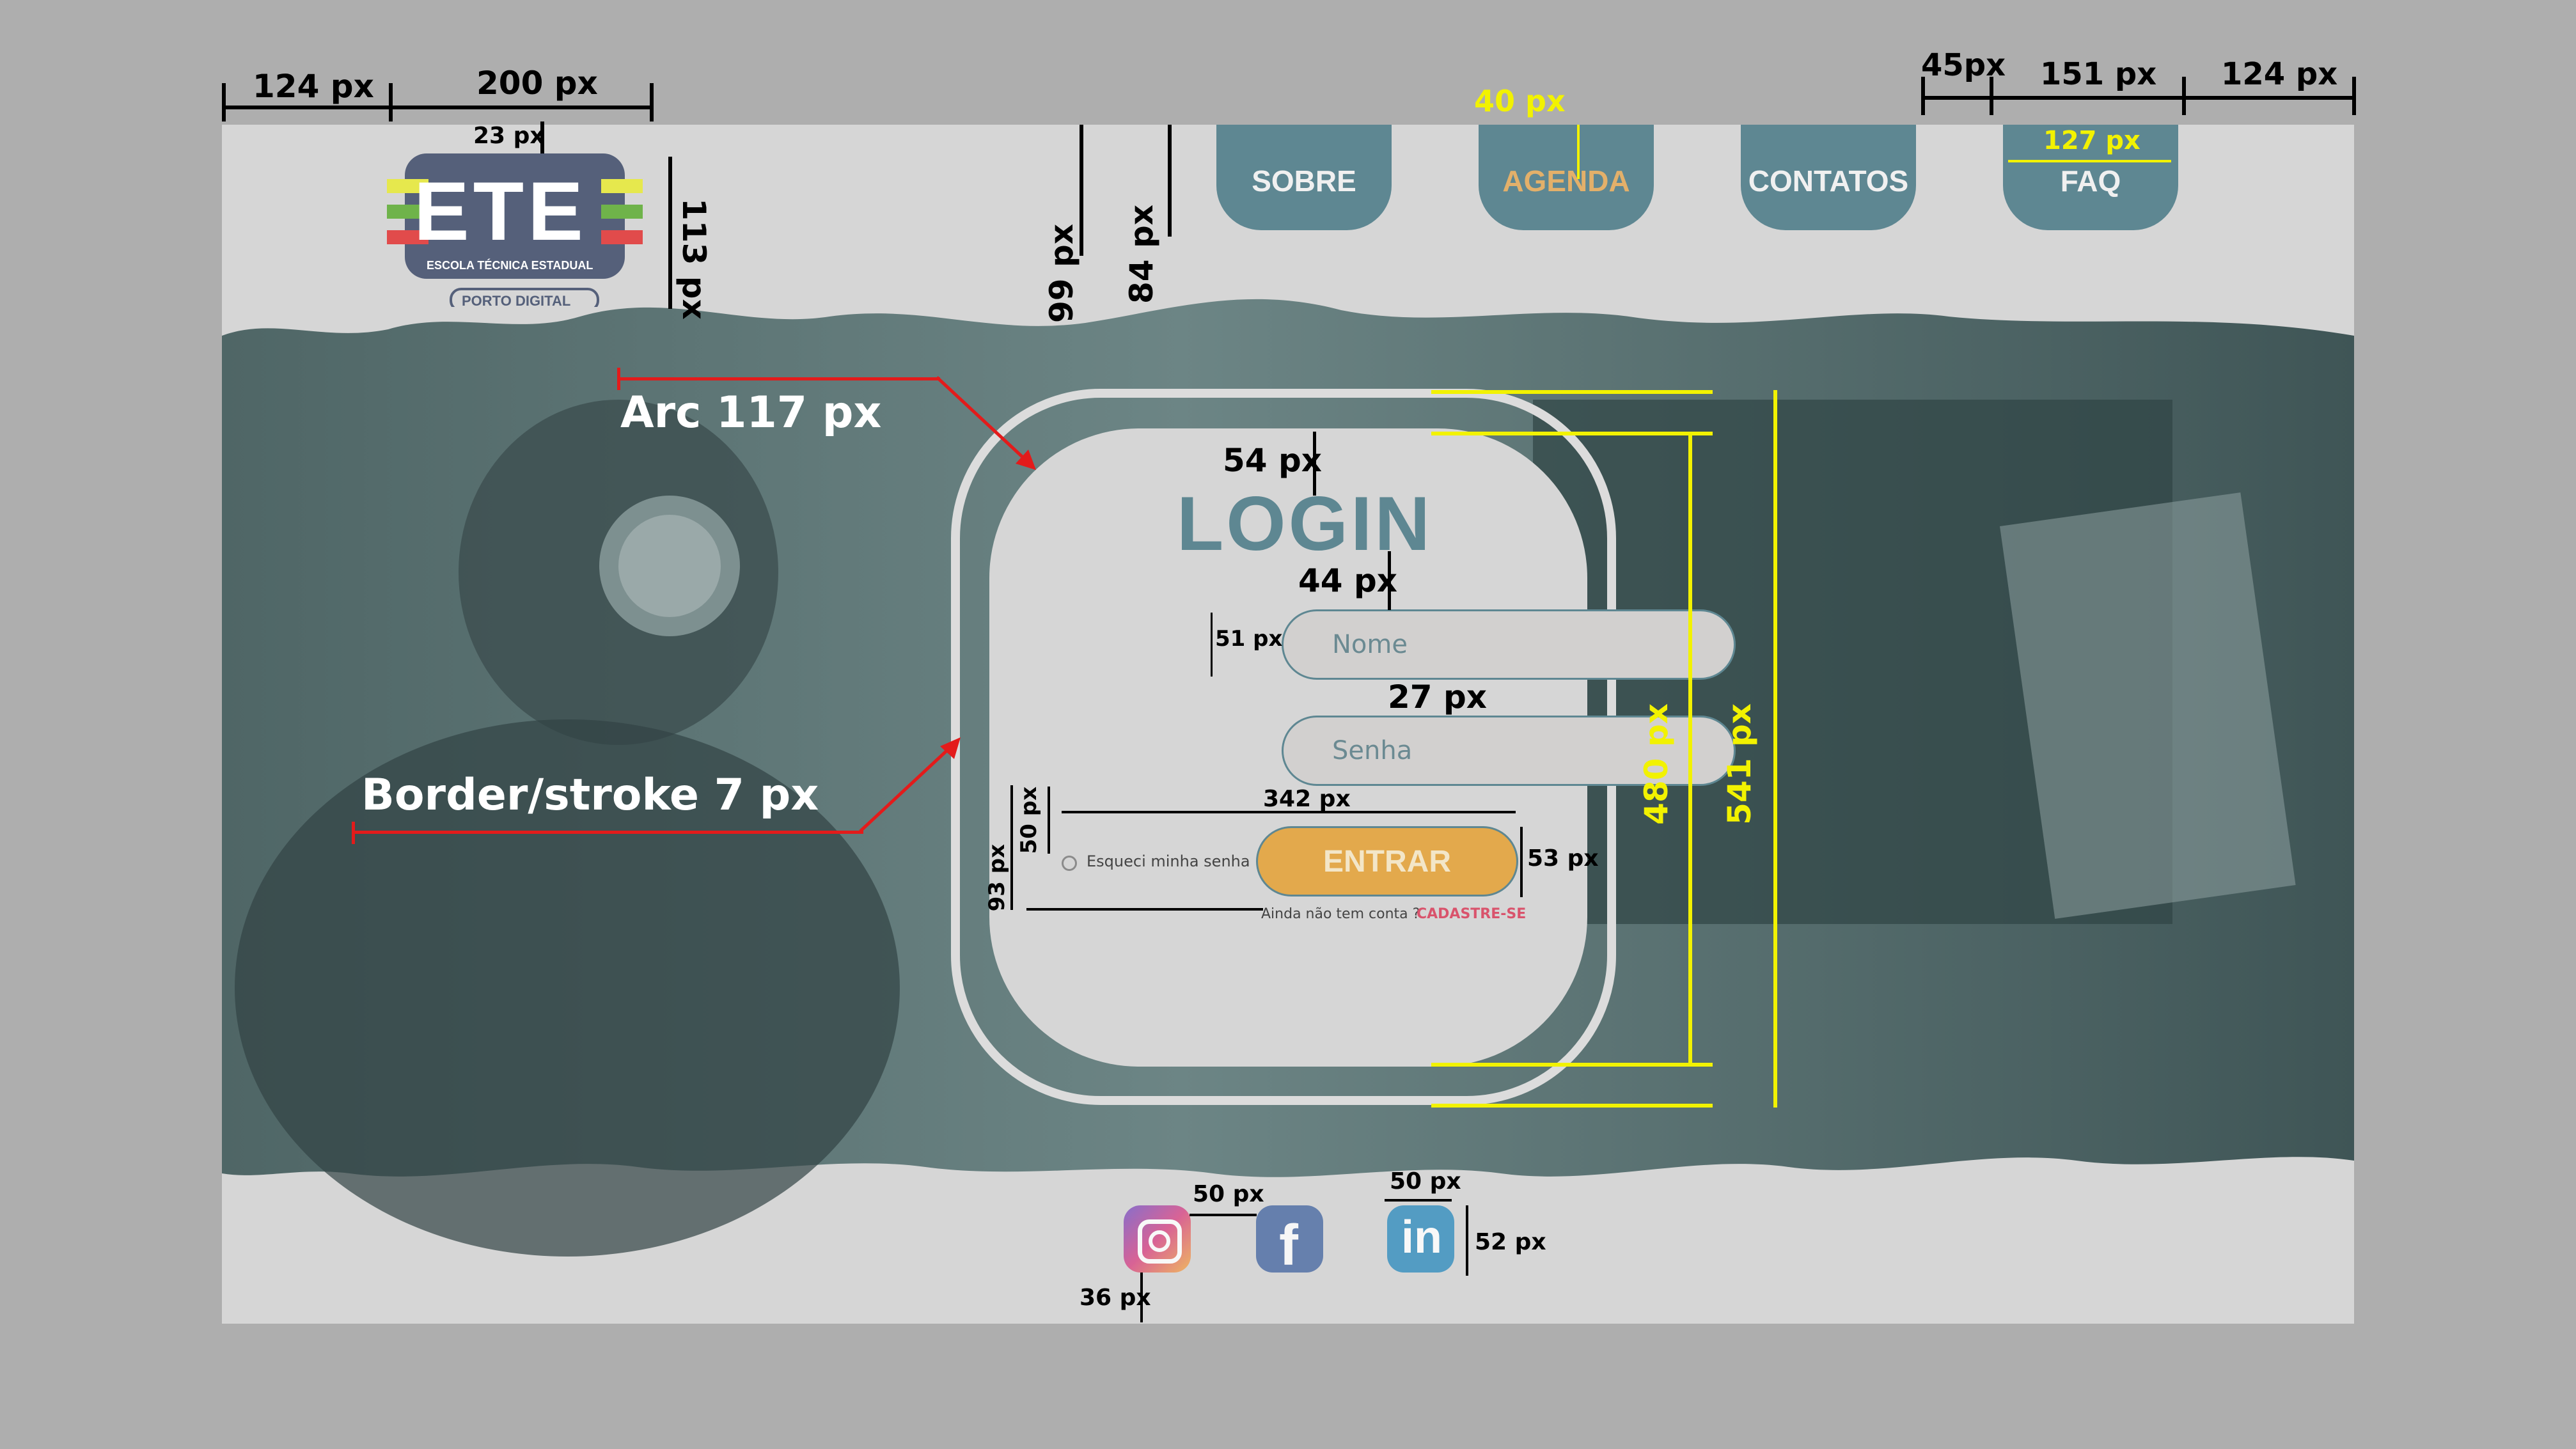  What do you see at coordinates (1472, 914) in the screenshot?
I see `signup-link: CADASTRE-SE` at bounding box center [1472, 914].